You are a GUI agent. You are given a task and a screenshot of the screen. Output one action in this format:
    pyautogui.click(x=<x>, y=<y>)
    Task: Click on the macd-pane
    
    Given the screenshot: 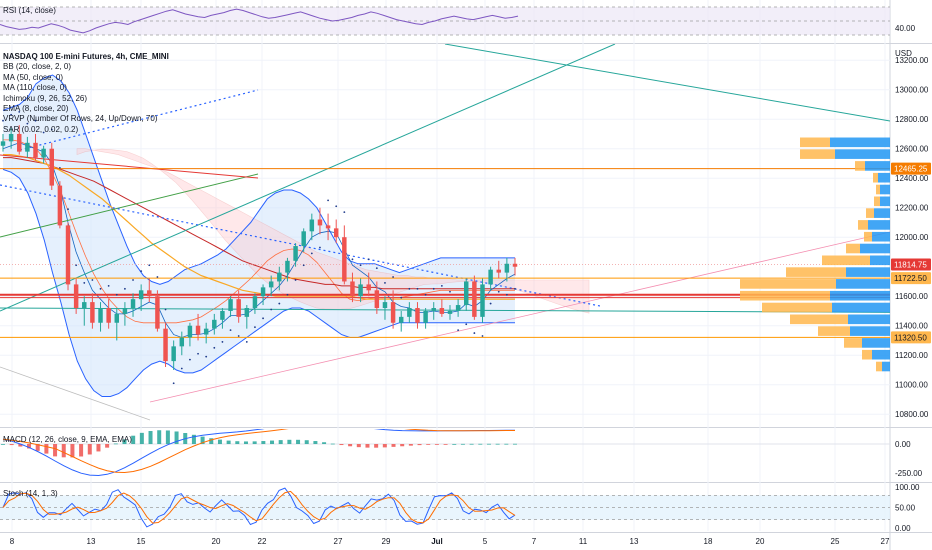 What is the action you would take?
    pyautogui.click(x=445, y=449)
    